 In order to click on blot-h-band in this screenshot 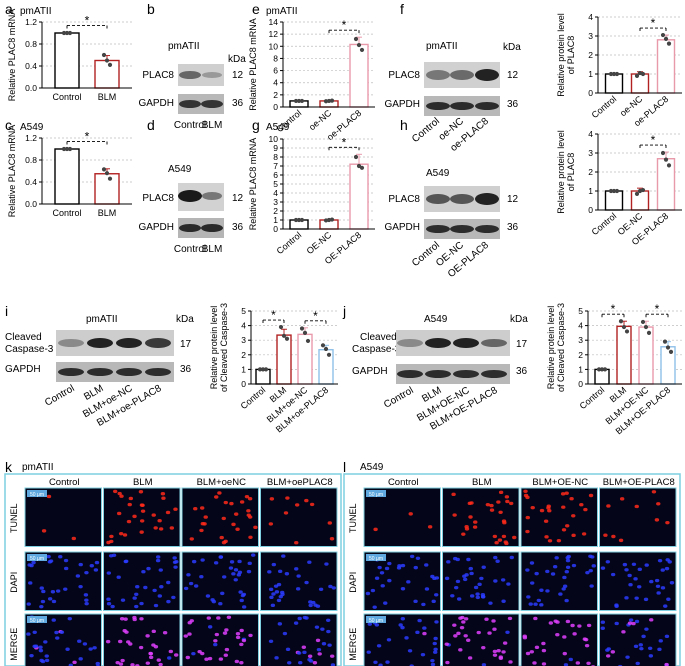, I will do `click(462, 229)`.